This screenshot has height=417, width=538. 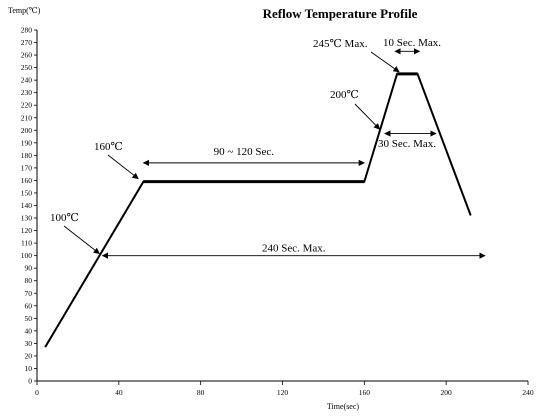 I want to click on y-tick-label-50: 50, so click(x=29, y=318).